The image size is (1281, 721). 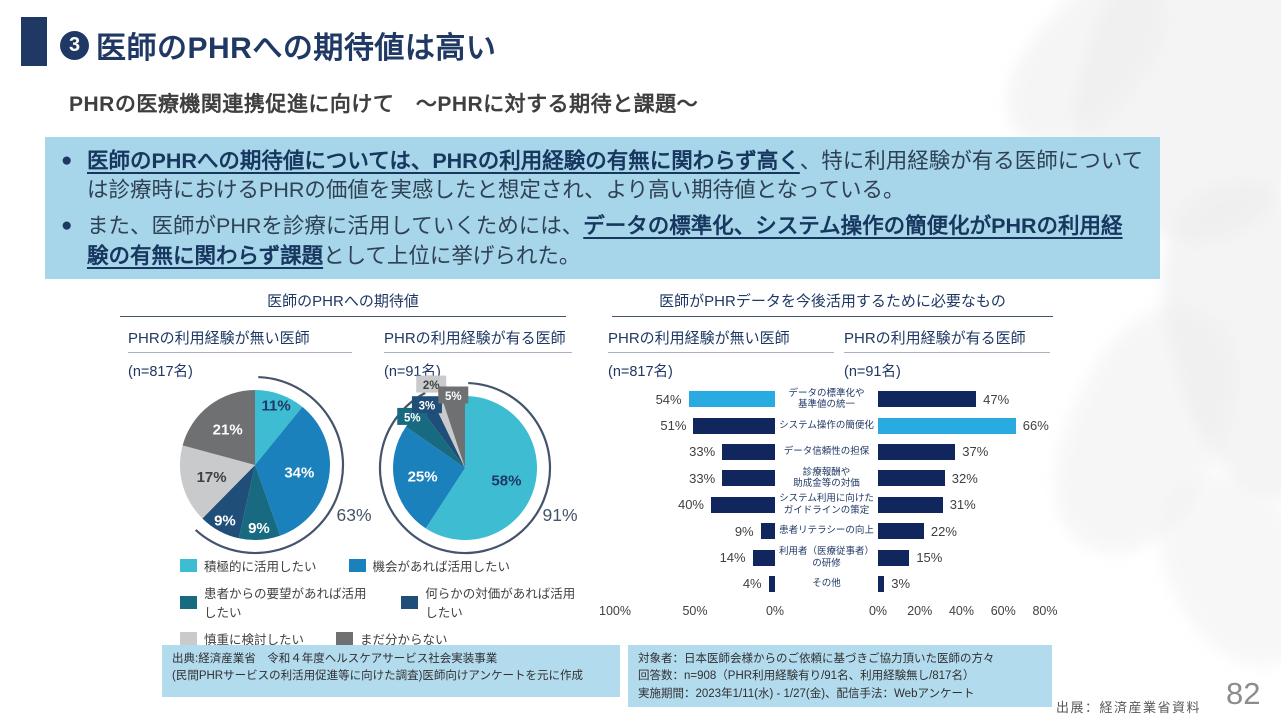 I want to click on bar-left-cell: 4%, so click(x=687, y=583).